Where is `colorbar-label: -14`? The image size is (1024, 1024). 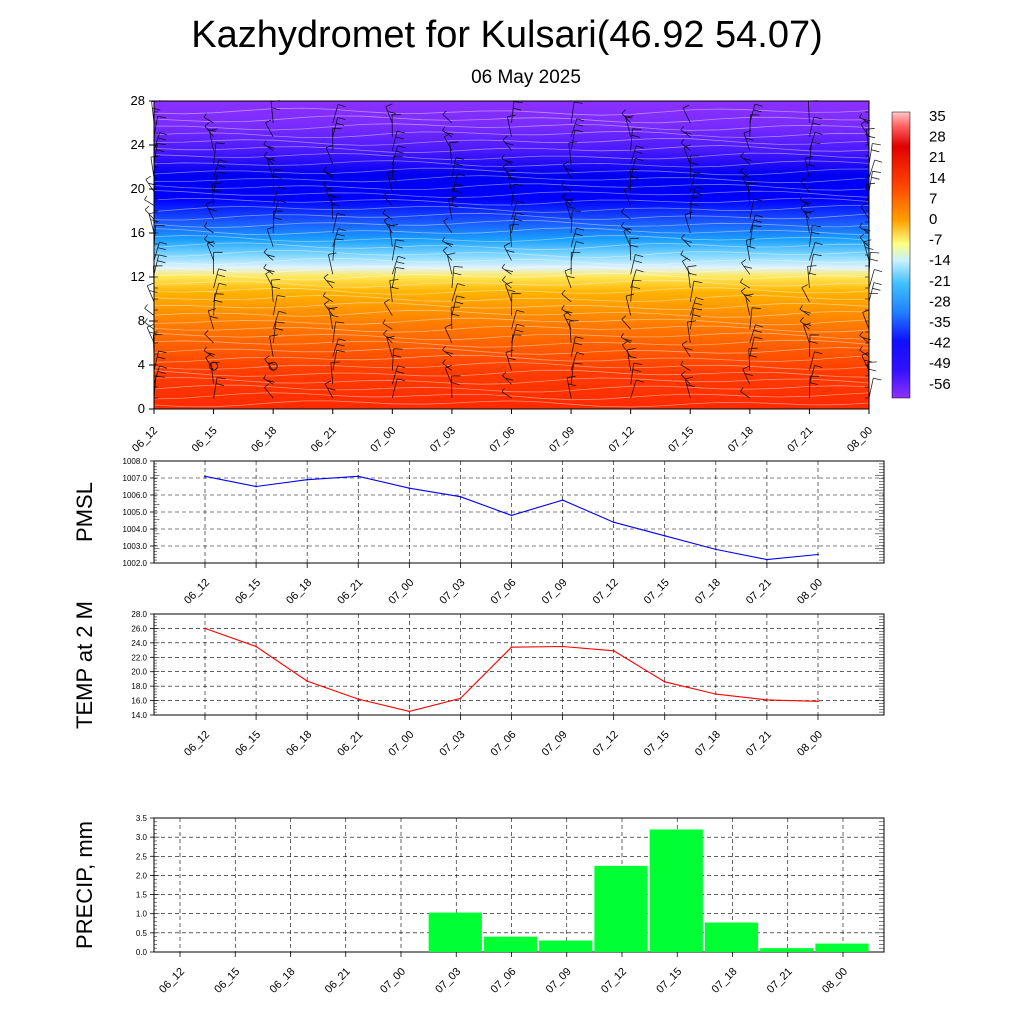 colorbar-label: -14 is located at coordinates (940, 260).